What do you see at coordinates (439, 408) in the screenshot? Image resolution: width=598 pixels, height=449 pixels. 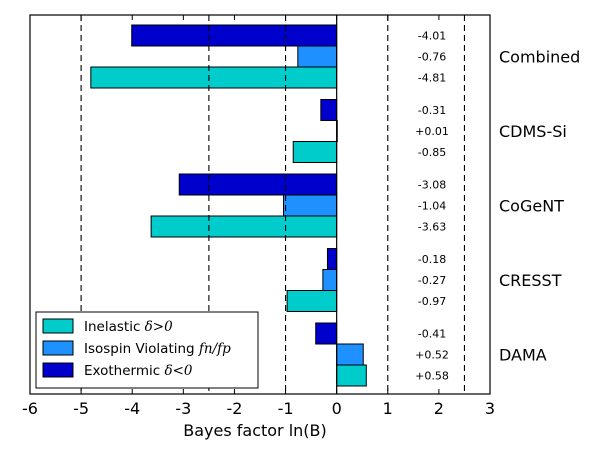 I see `x-tick-label: 2` at bounding box center [439, 408].